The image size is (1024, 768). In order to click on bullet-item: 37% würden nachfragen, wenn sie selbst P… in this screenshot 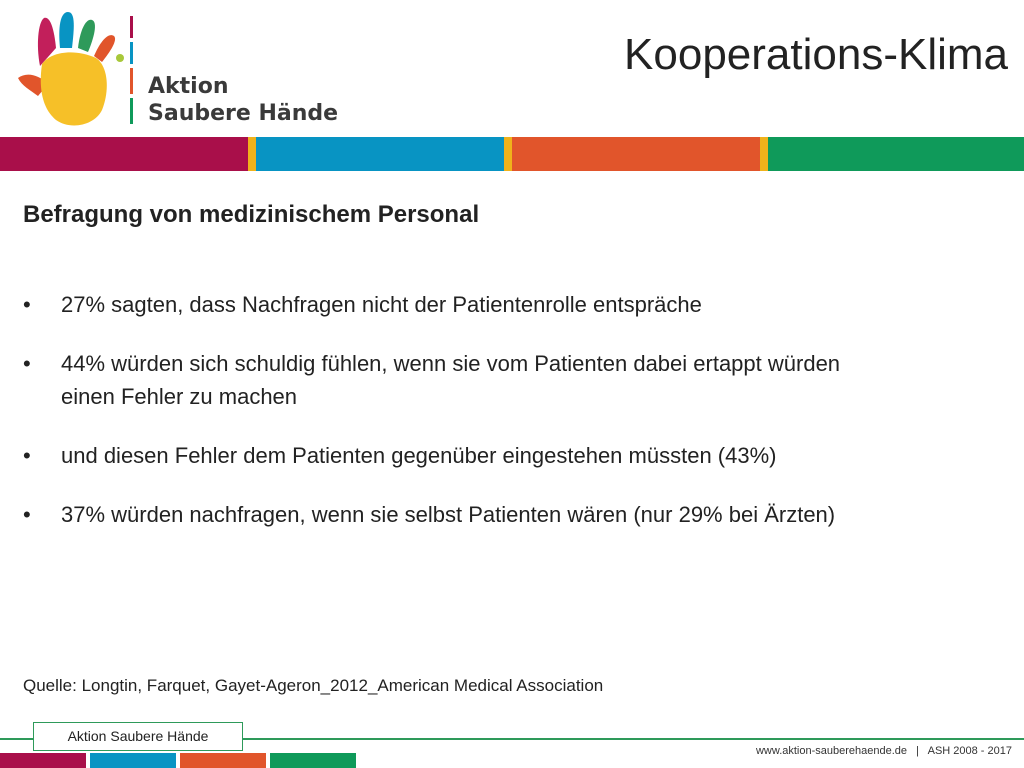, I will do `click(513, 514)`.